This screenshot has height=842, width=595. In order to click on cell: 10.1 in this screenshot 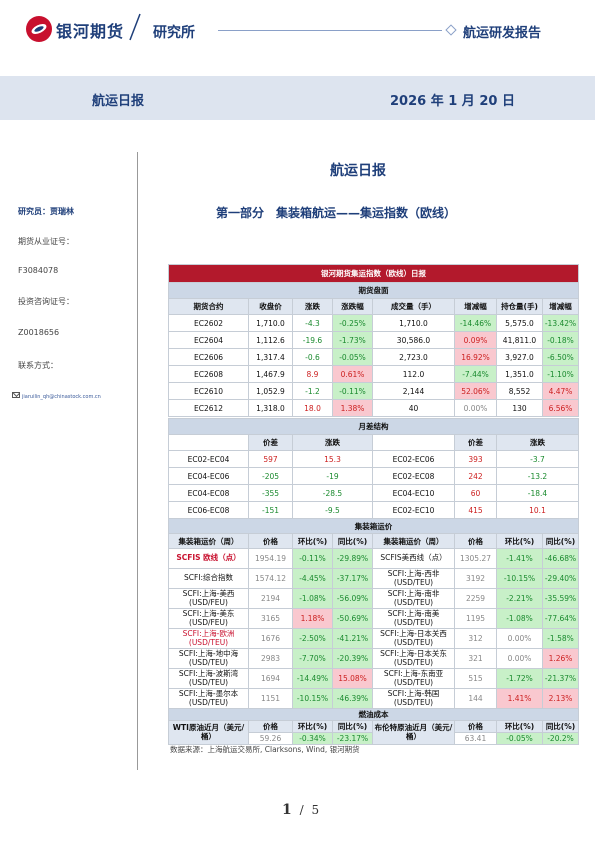, I will do `click(537, 510)`.